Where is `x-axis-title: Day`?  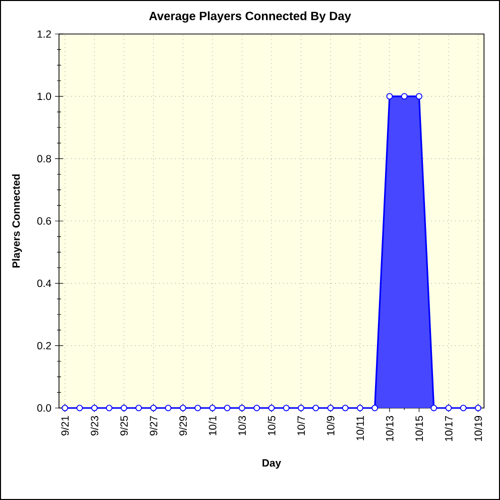 x-axis-title: Day is located at coordinates (272, 464).